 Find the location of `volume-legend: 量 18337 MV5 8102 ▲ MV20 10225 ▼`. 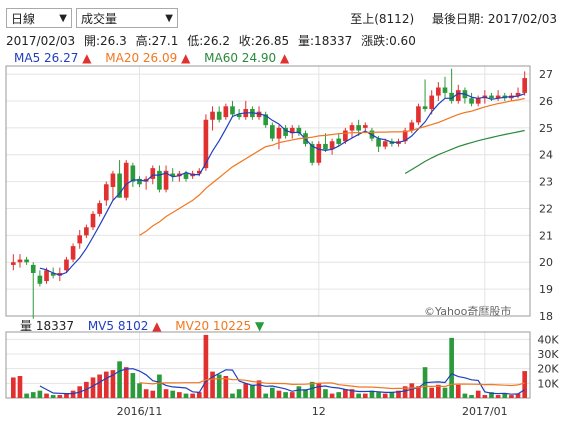

volume-legend: 量 18337 MV5 8102 ▲ MV20 10225 ▼ is located at coordinates (147, 325).